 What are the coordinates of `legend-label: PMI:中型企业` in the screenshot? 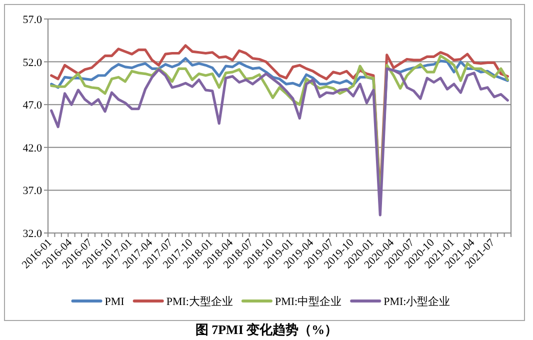 It's located at (308, 301).